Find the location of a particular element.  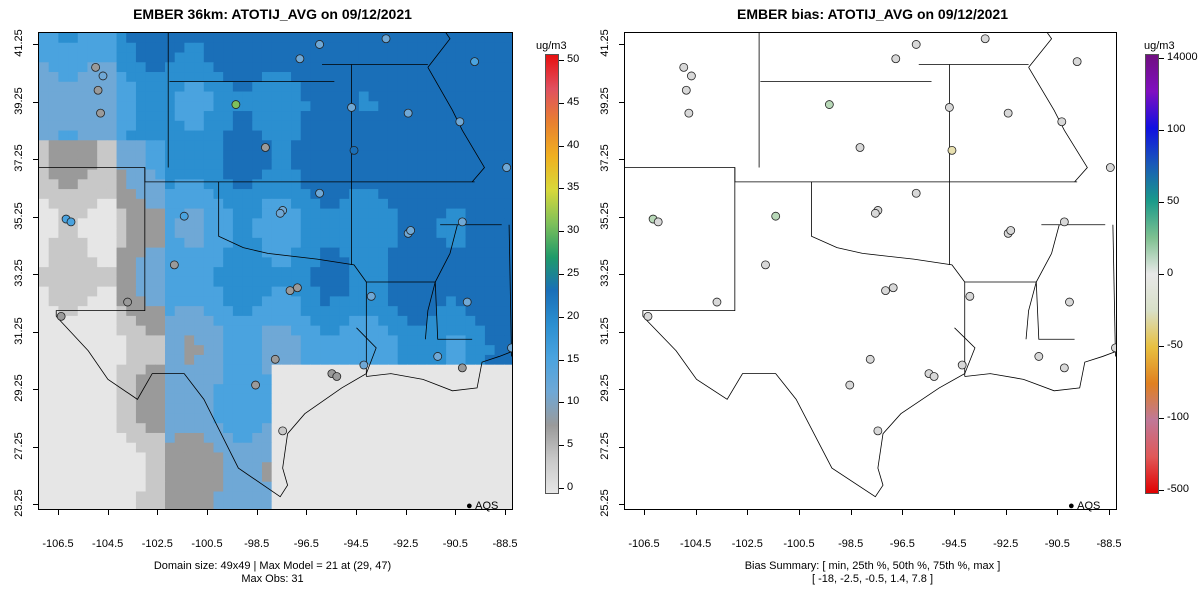

colorbar-tick-mark is located at coordinates (561, 488).